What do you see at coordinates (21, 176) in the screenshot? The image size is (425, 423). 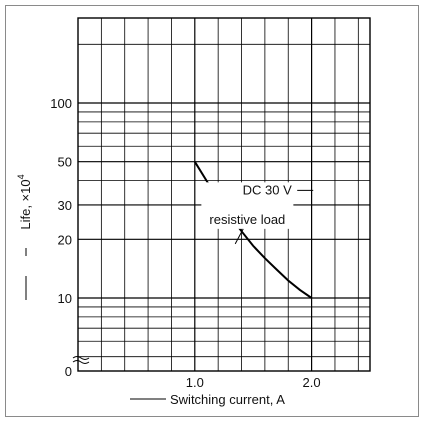 I see `y-axis-exponent: 4` at bounding box center [21, 176].